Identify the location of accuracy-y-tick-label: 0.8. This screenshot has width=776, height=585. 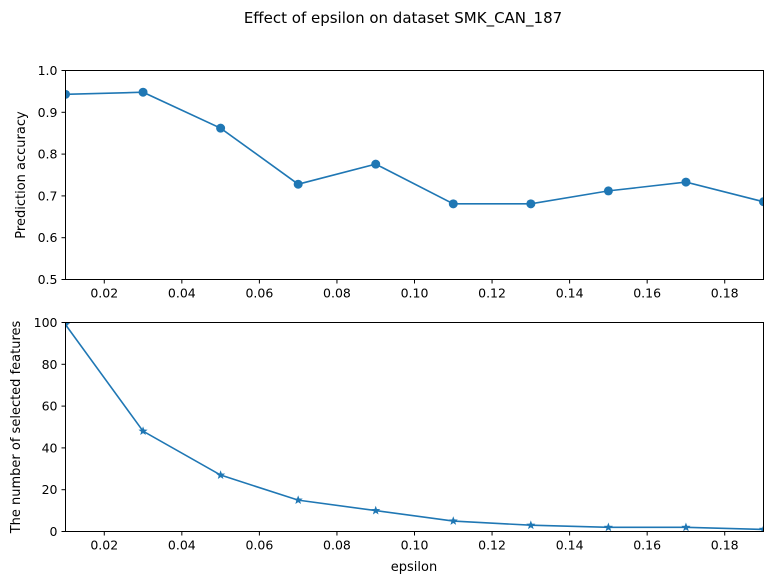
(48, 154).